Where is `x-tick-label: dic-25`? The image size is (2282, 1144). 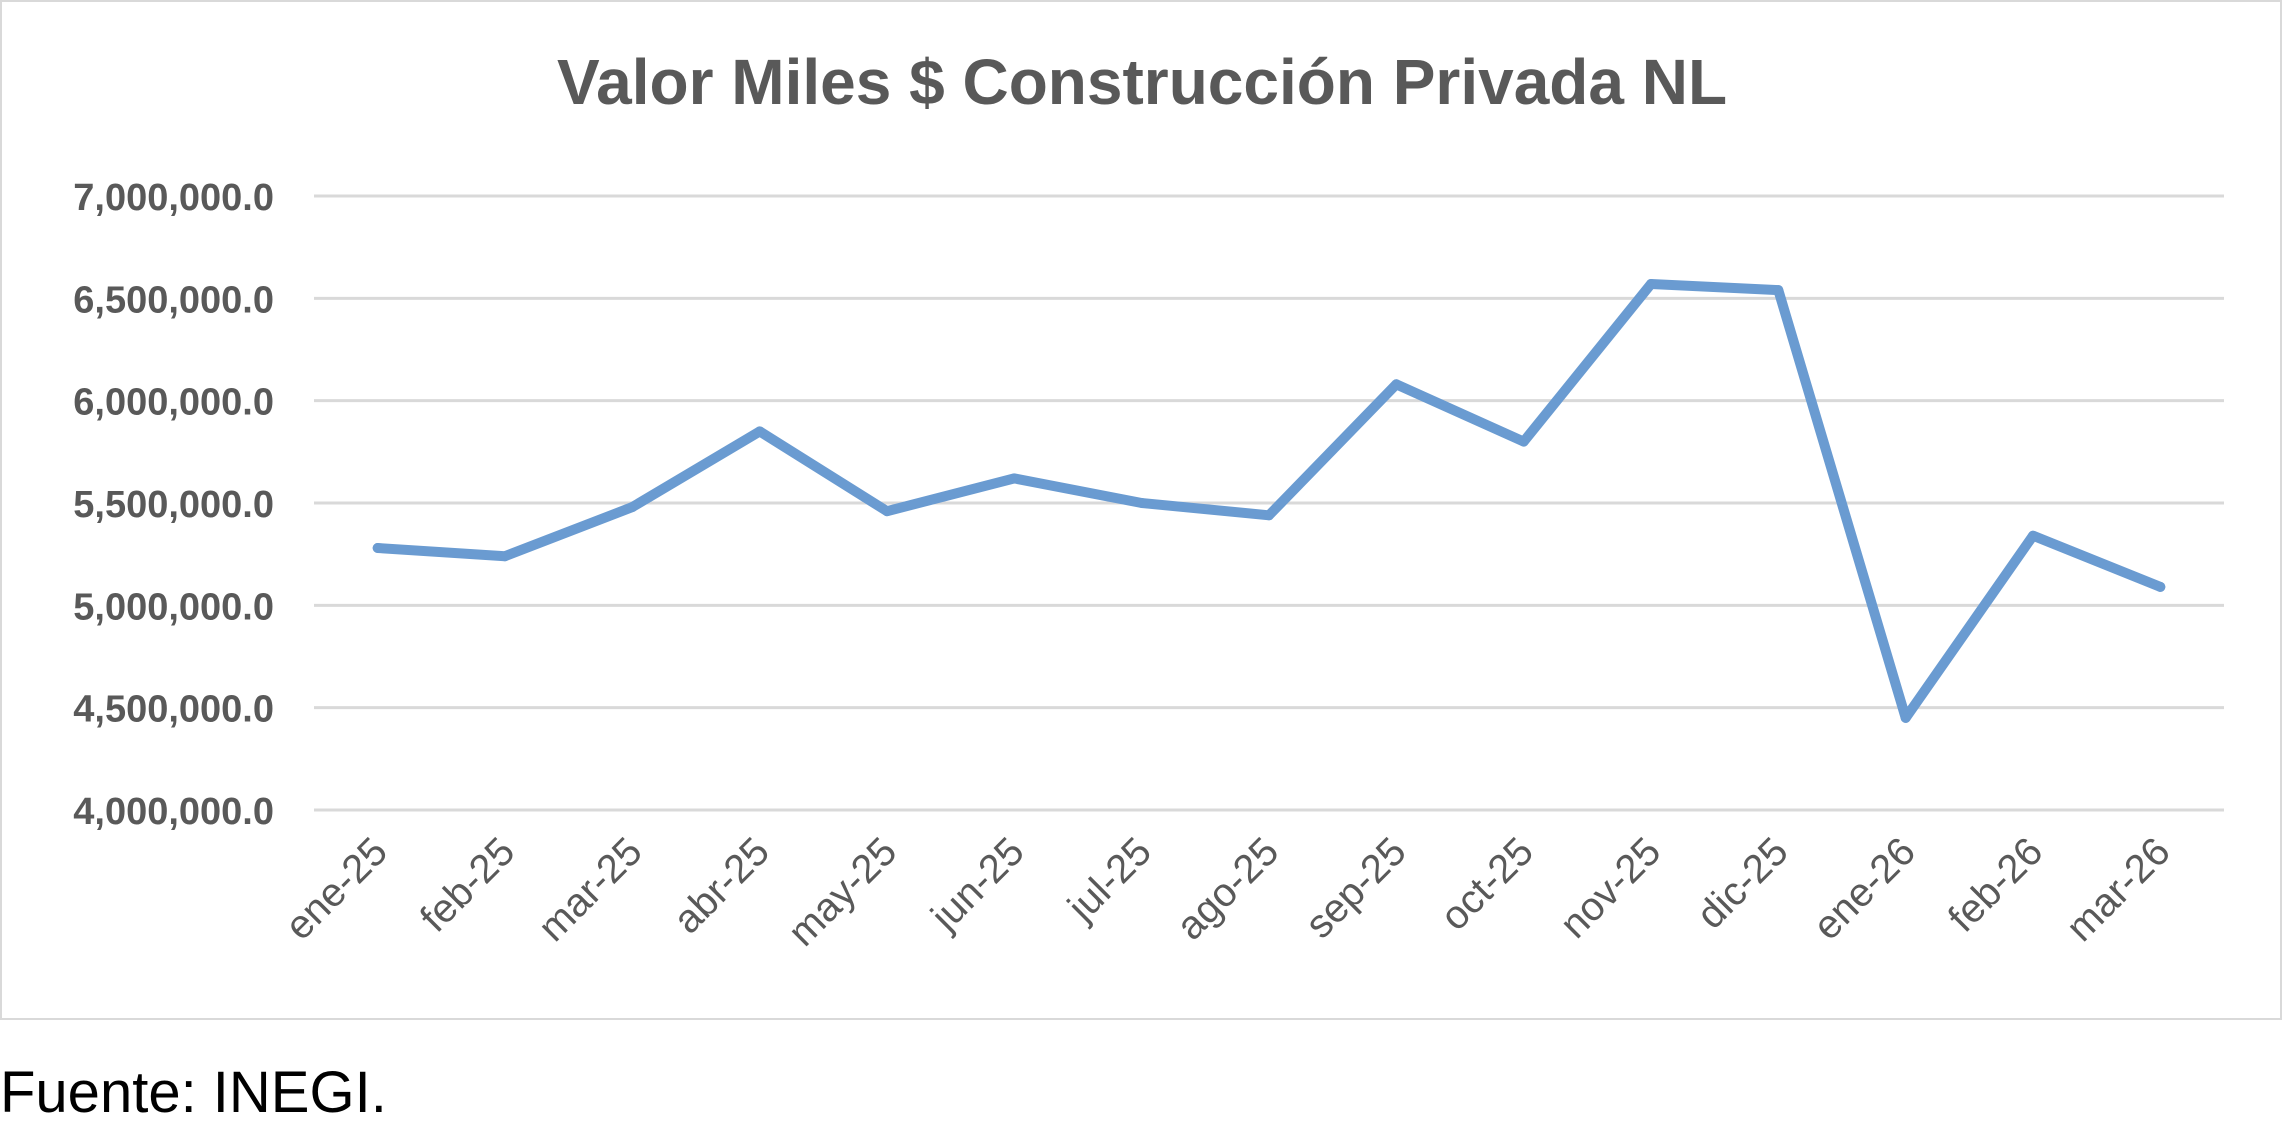 x-tick-label: dic-25 is located at coordinates (1743, 883).